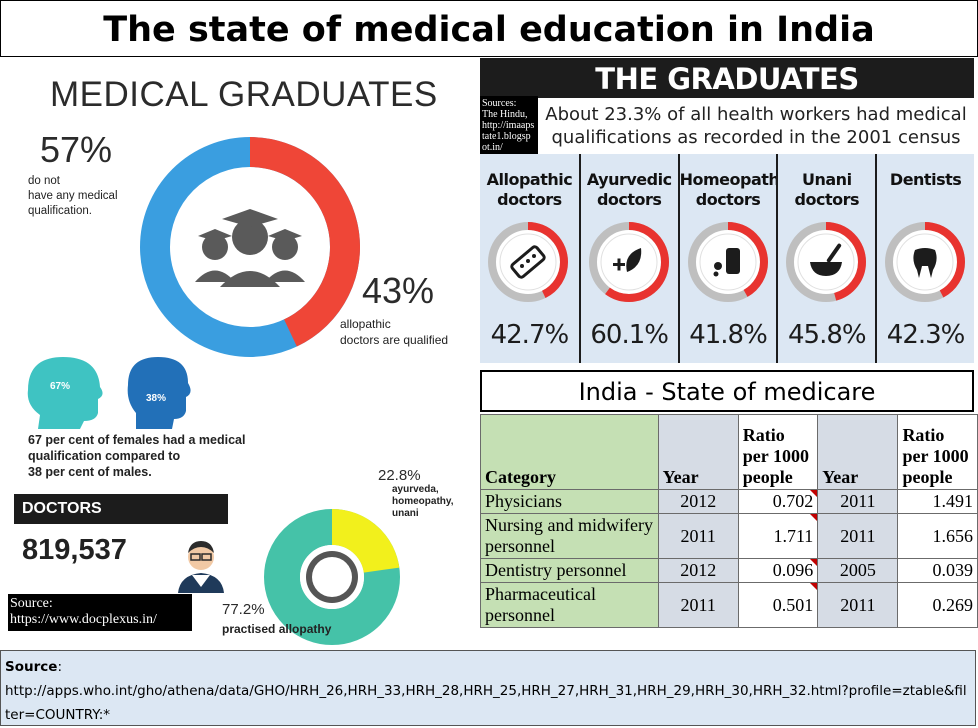 The image size is (978, 728). I want to click on graduates-source-line: ot.in/, so click(492, 147).